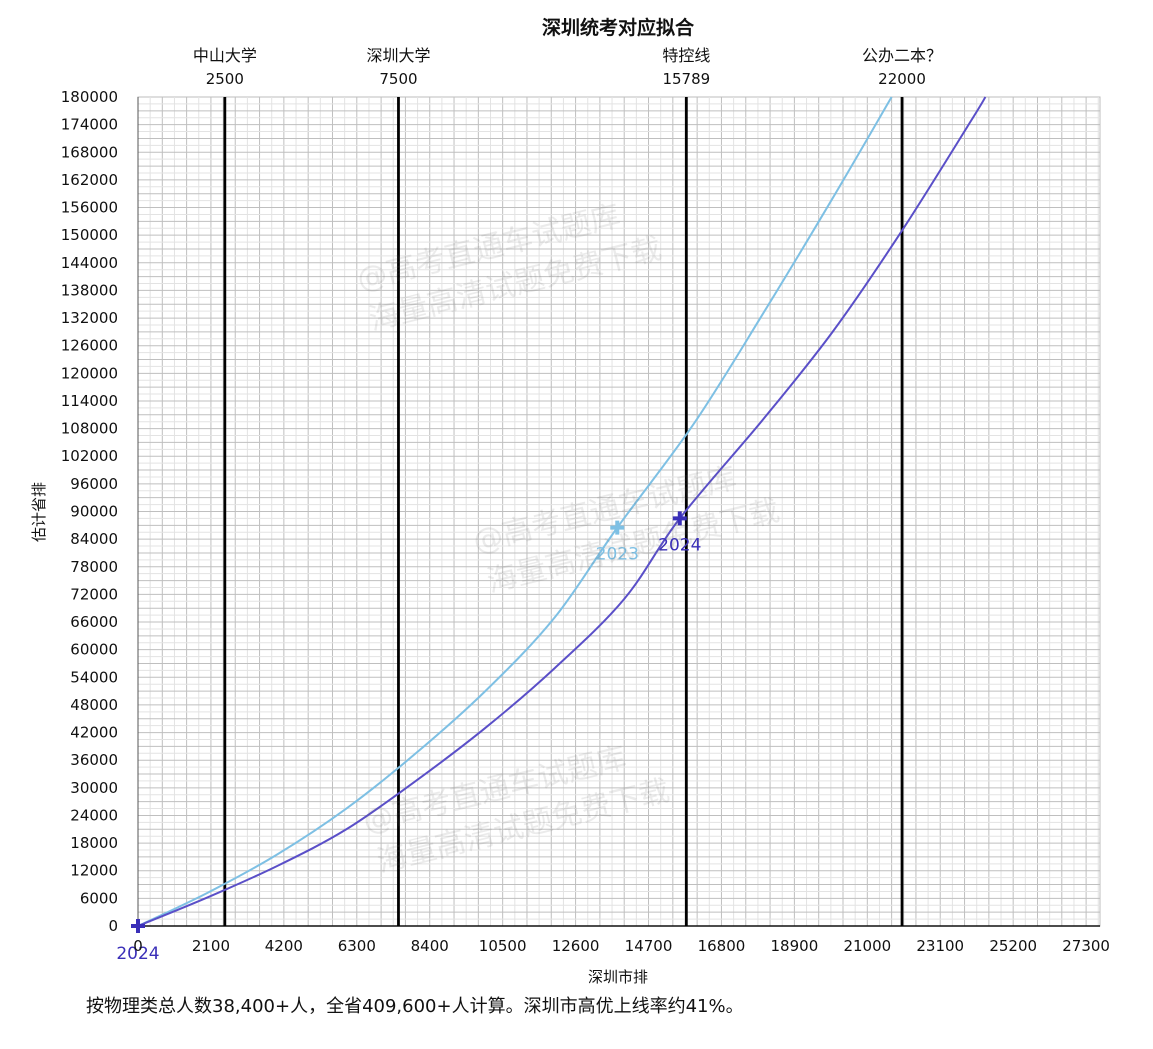  What do you see at coordinates (617, 555) in the screenshot?
I see `point-label: 2023` at bounding box center [617, 555].